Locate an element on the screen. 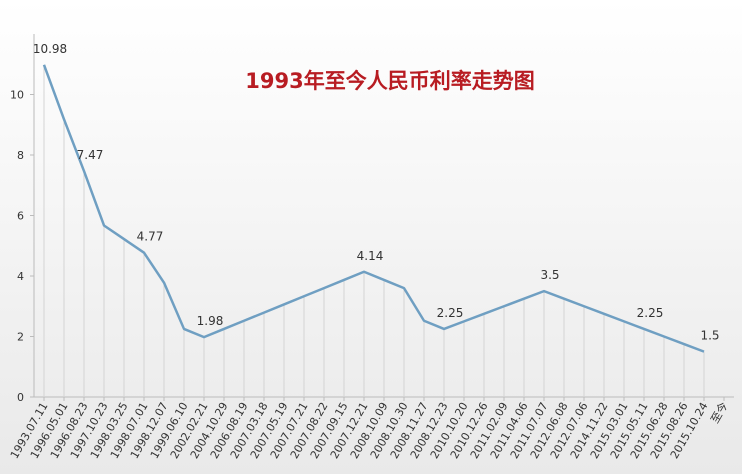  data-label: 4.14 is located at coordinates (370, 256).